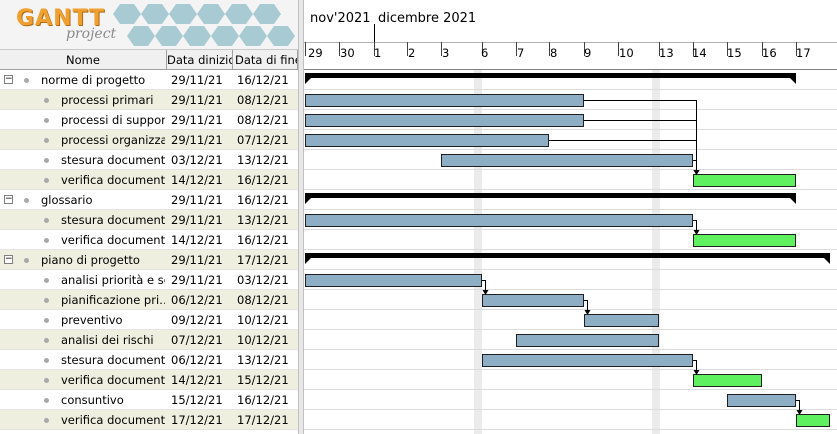 The width and height of the screenshot is (837, 434). I want to click on month-label: nov'2021, so click(340, 18).